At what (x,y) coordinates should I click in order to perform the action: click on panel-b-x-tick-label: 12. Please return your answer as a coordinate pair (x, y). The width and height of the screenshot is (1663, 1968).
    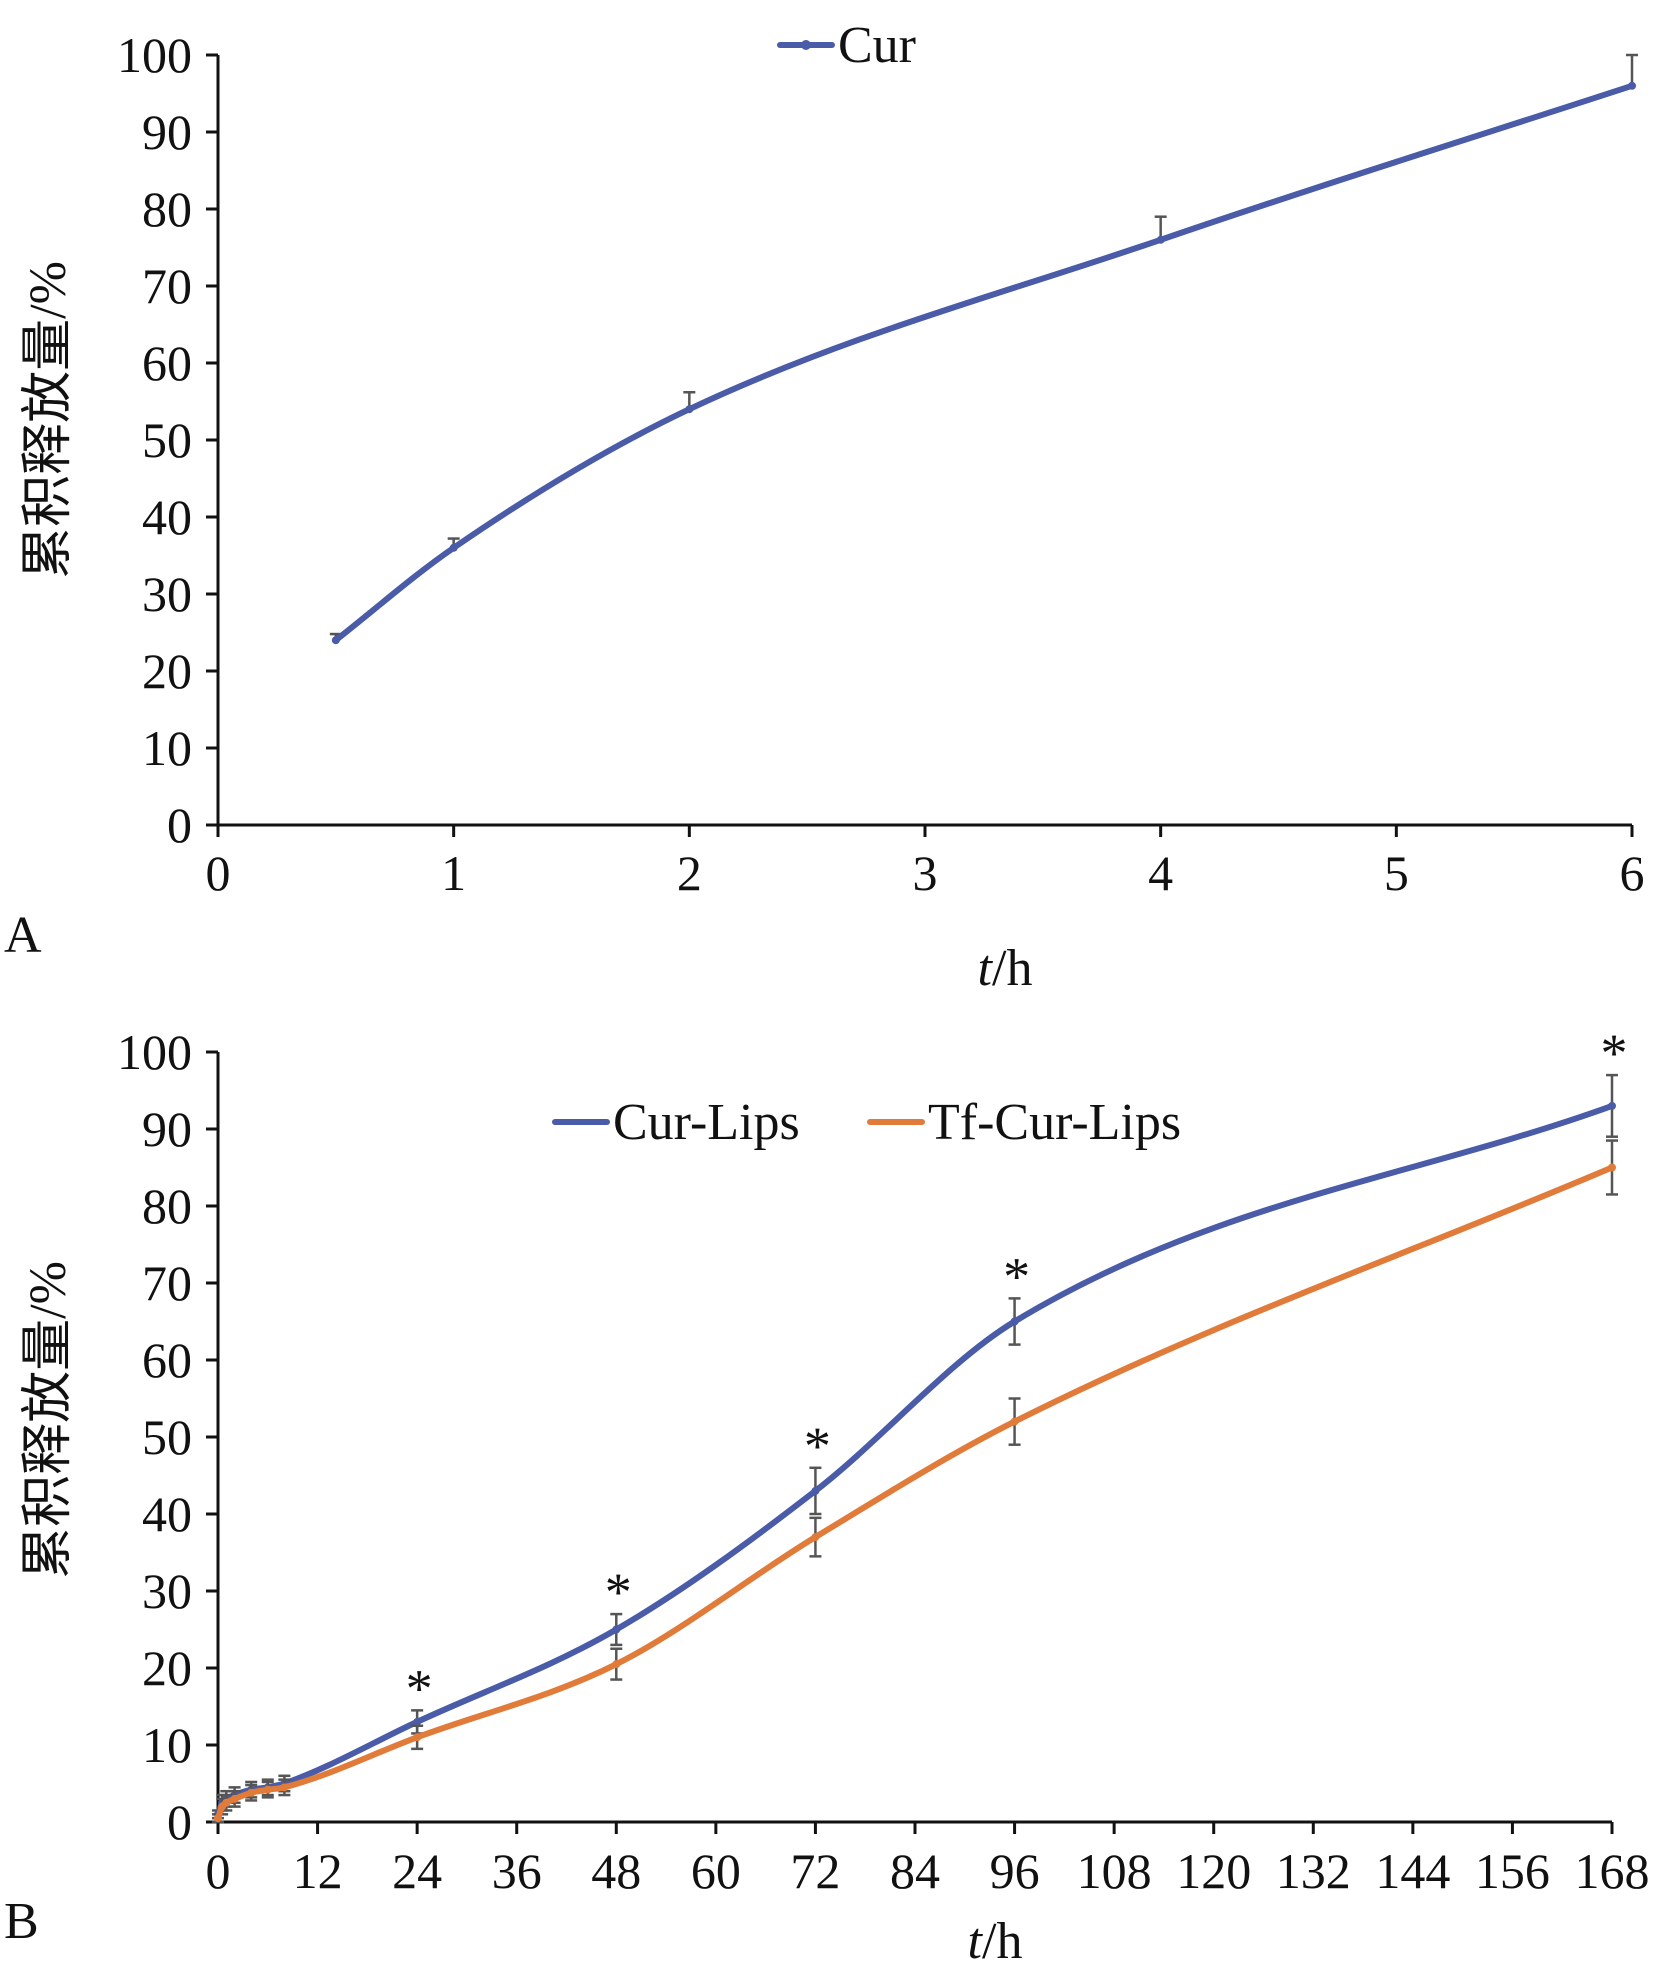
    Looking at the image, I should click on (318, 1871).